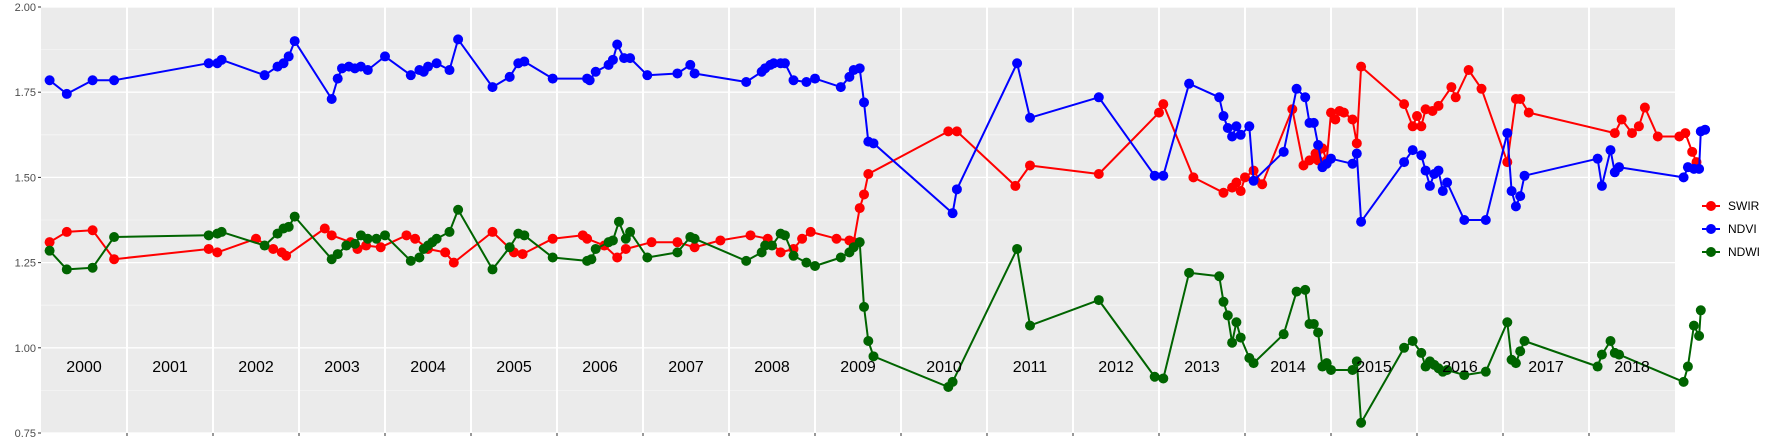 This screenshot has height=442, width=1773. Describe the element at coordinates (1460, 367) in the screenshot. I see `year-label: 2016` at that location.